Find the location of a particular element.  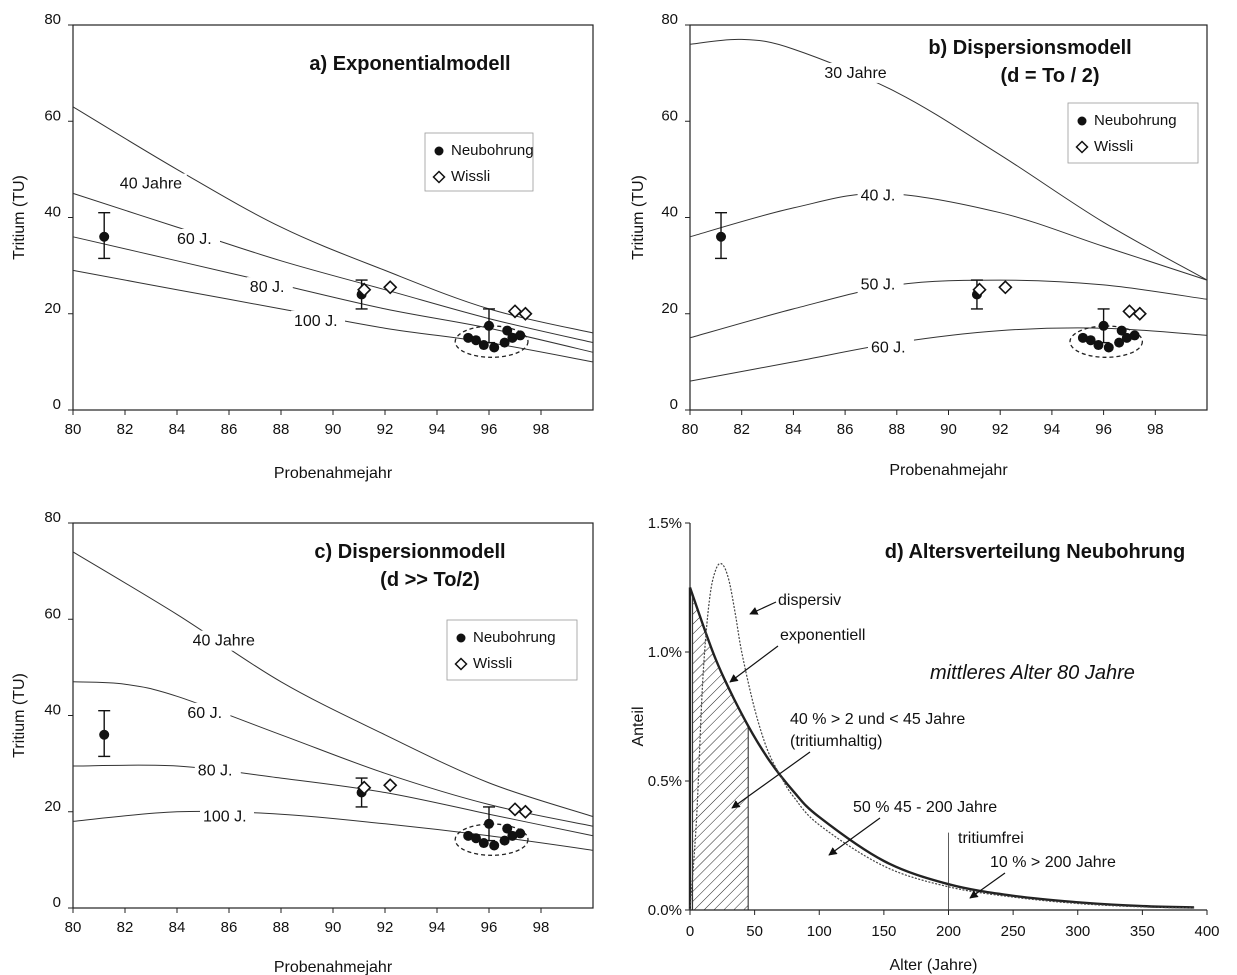

x-tick-label: 300 is located at coordinates (1077, 931).